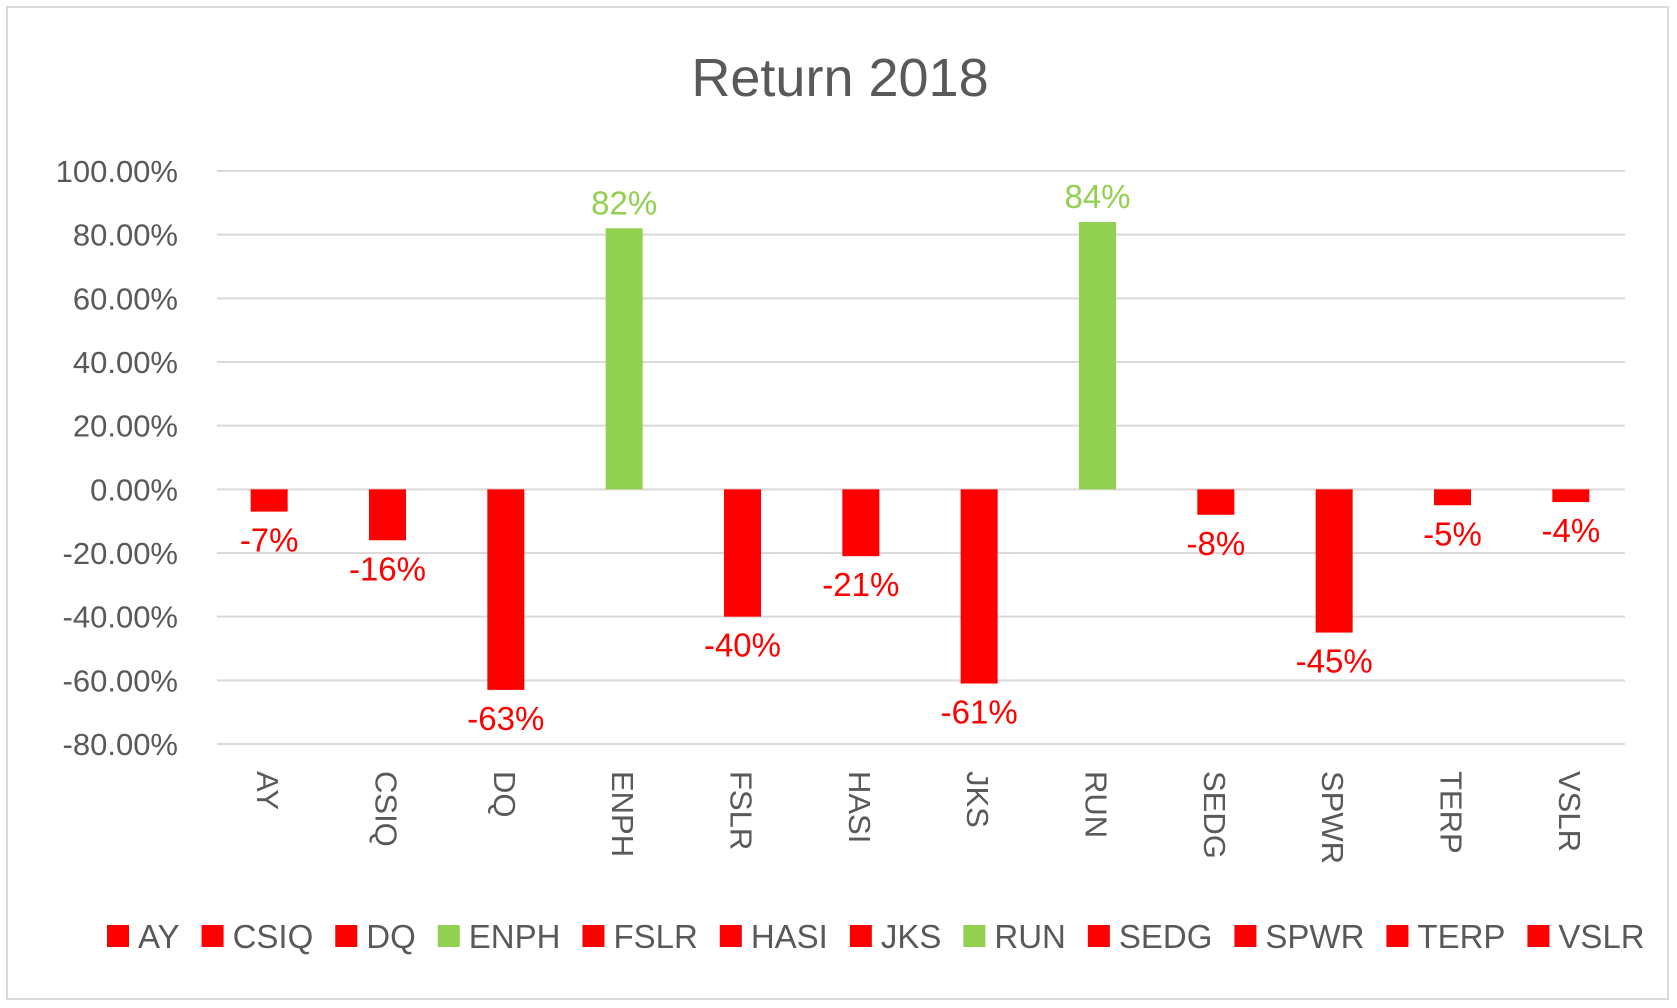  Describe the element at coordinates (120, 617) in the screenshot. I see `y-tick-label: -40.00%` at that location.